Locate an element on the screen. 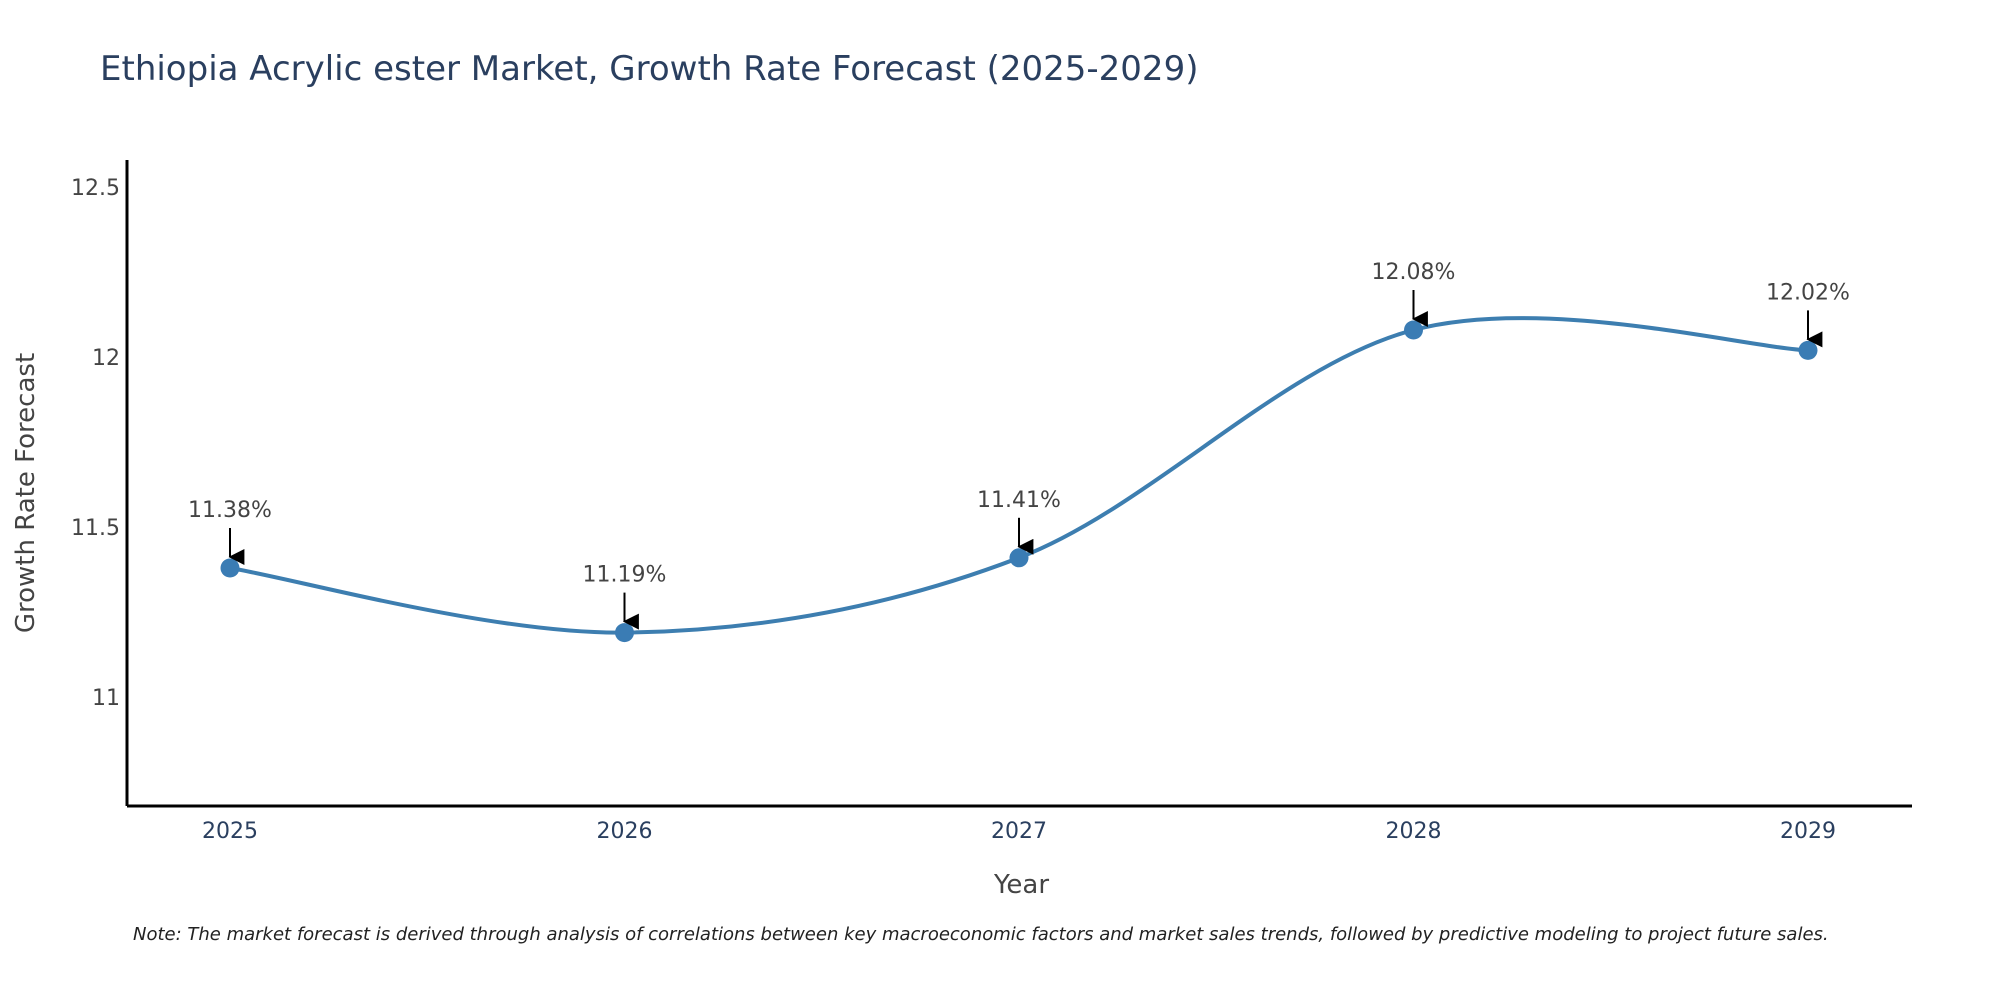 The image size is (2000, 1000). x-tick-label: 2025 is located at coordinates (230, 831).